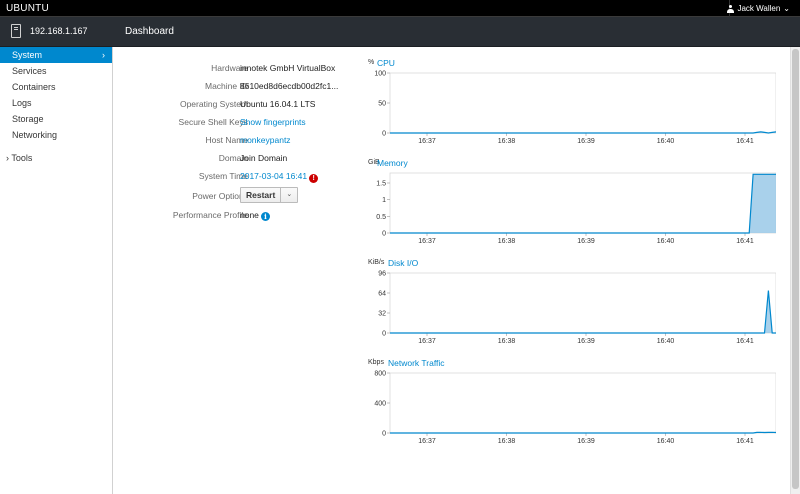 Image resolution: width=800 pixels, height=494 pixels. Describe the element at coordinates (223, 176) in the screenshot. I see `system-time-label: System Time` at that location.